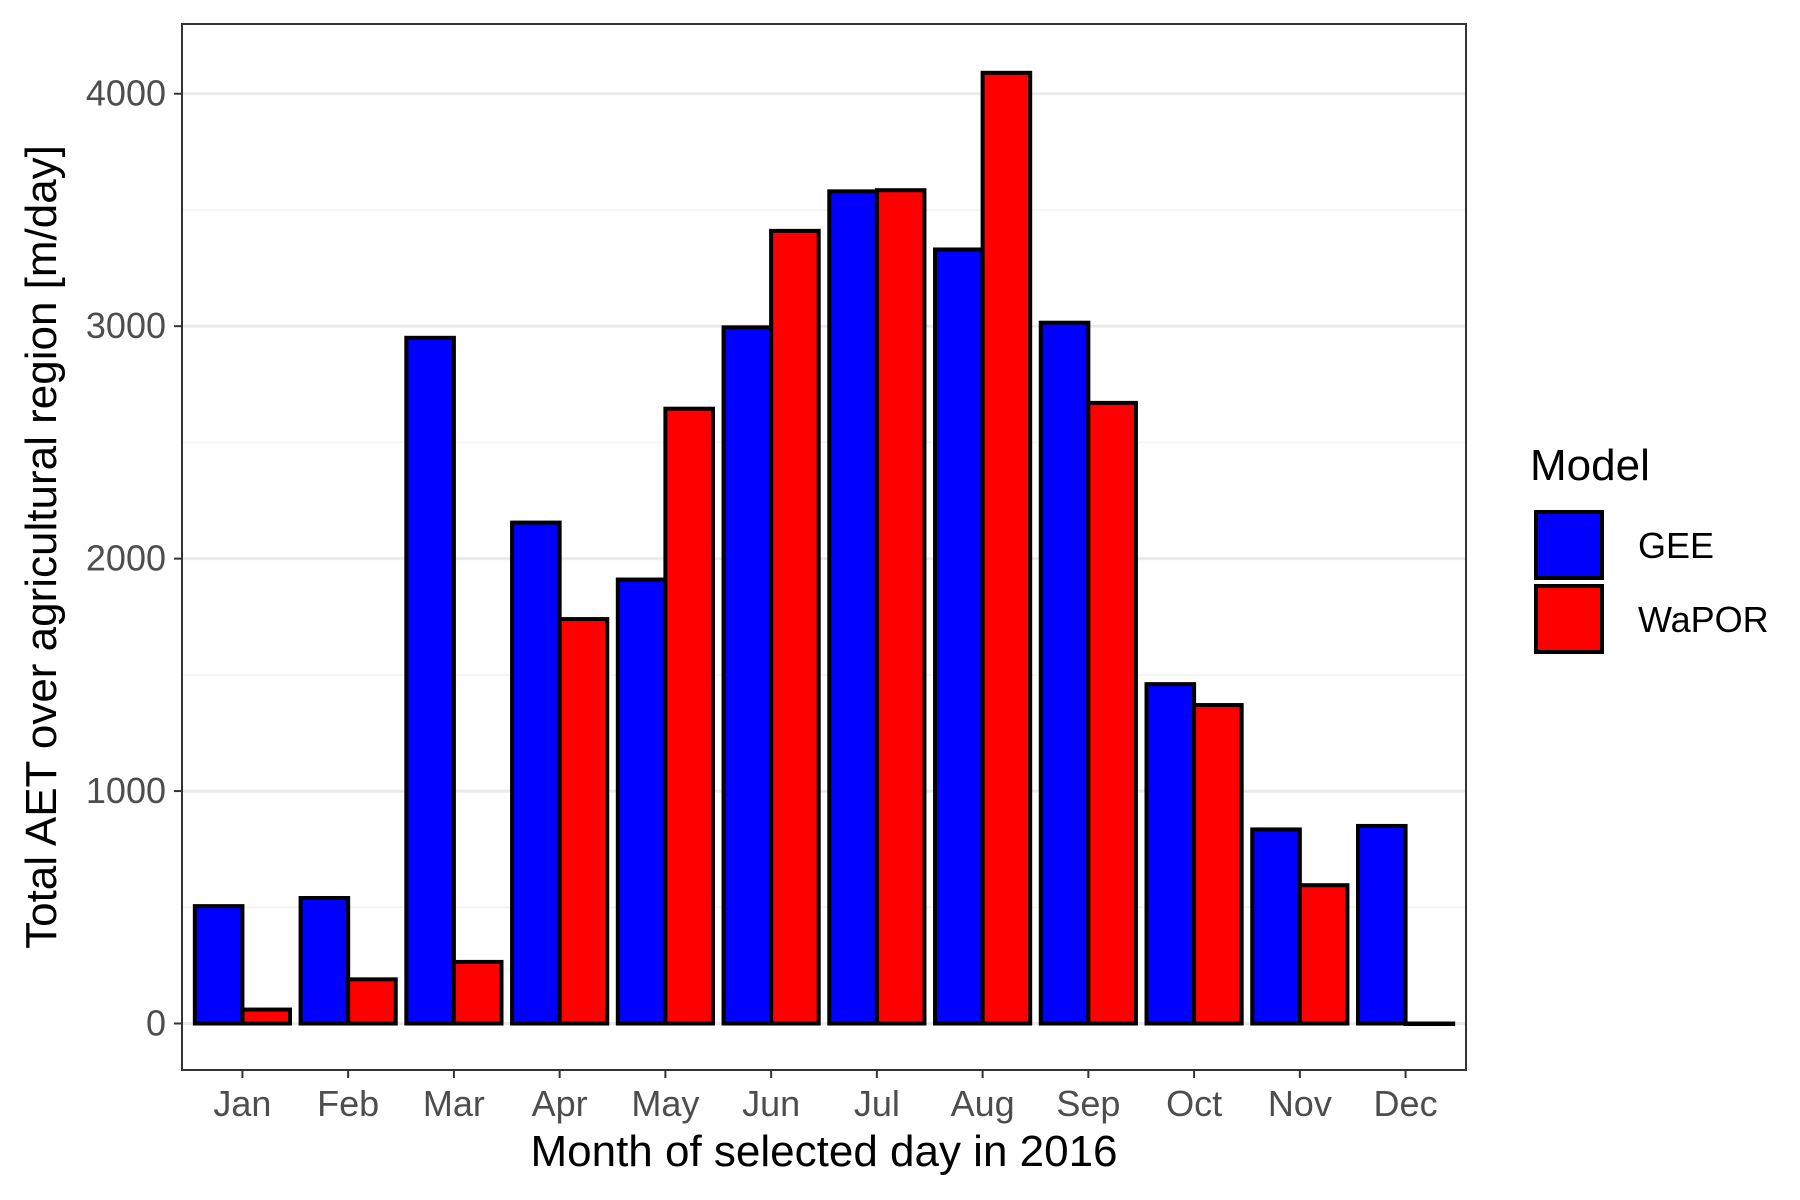  I want to click on bar-wapor-mar, so click(477, 992).